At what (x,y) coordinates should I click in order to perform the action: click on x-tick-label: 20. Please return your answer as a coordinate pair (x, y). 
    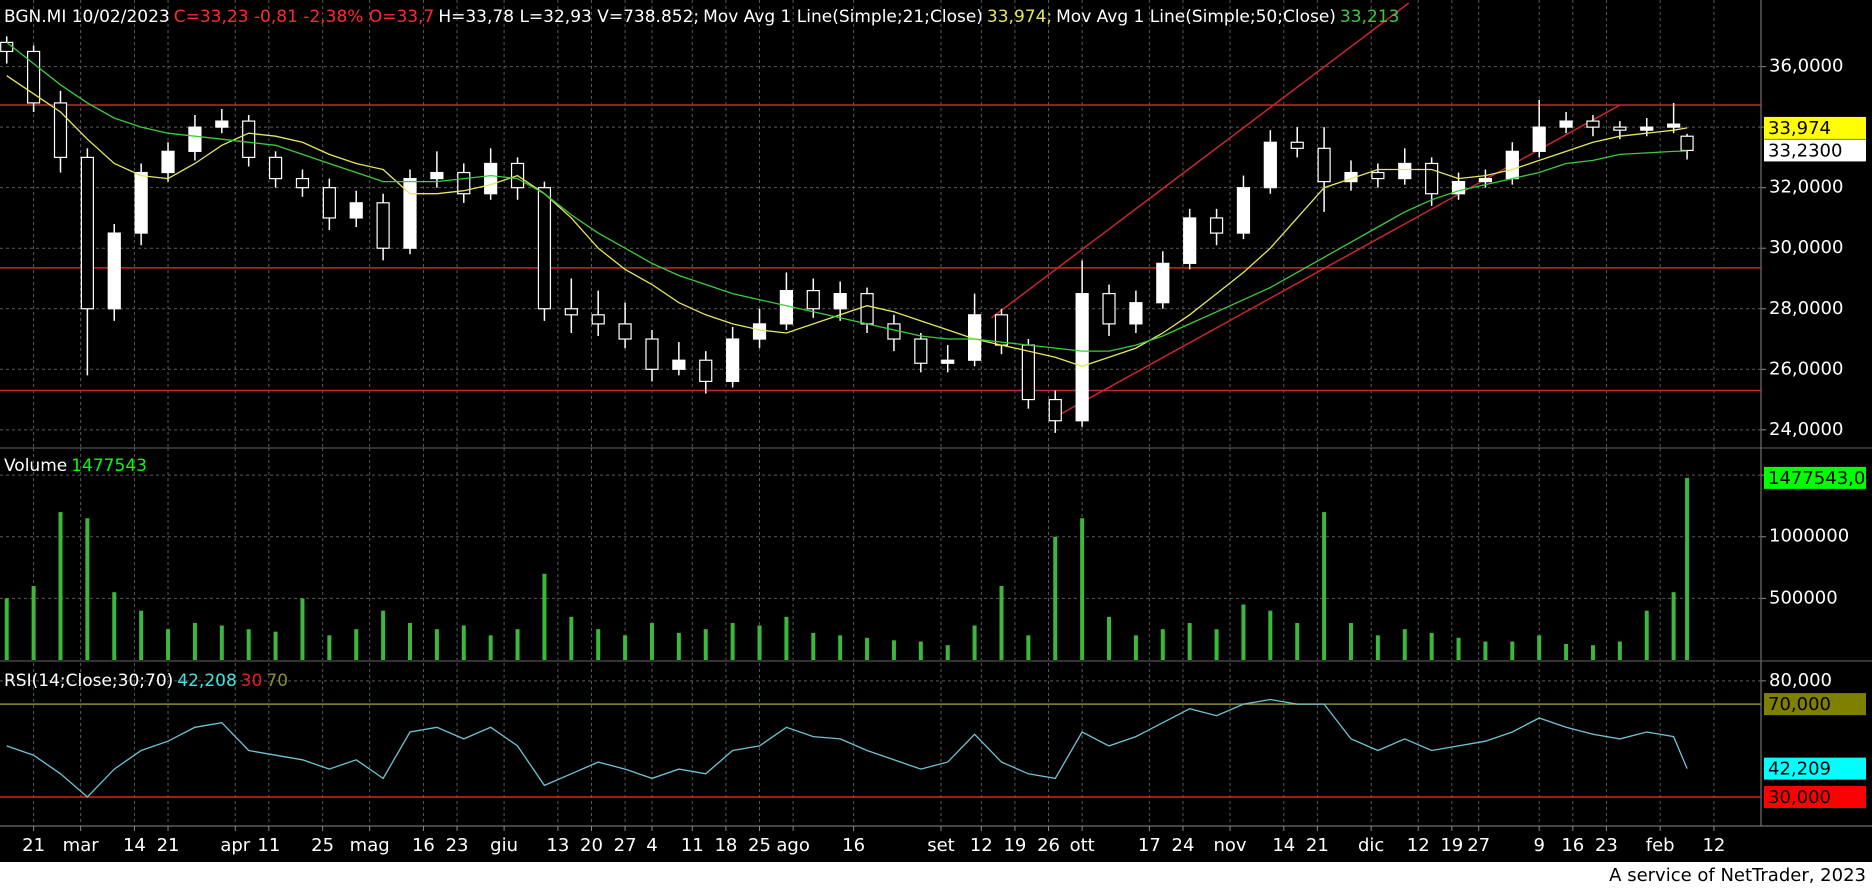
    Looking at the image, I should click on (591, 845).